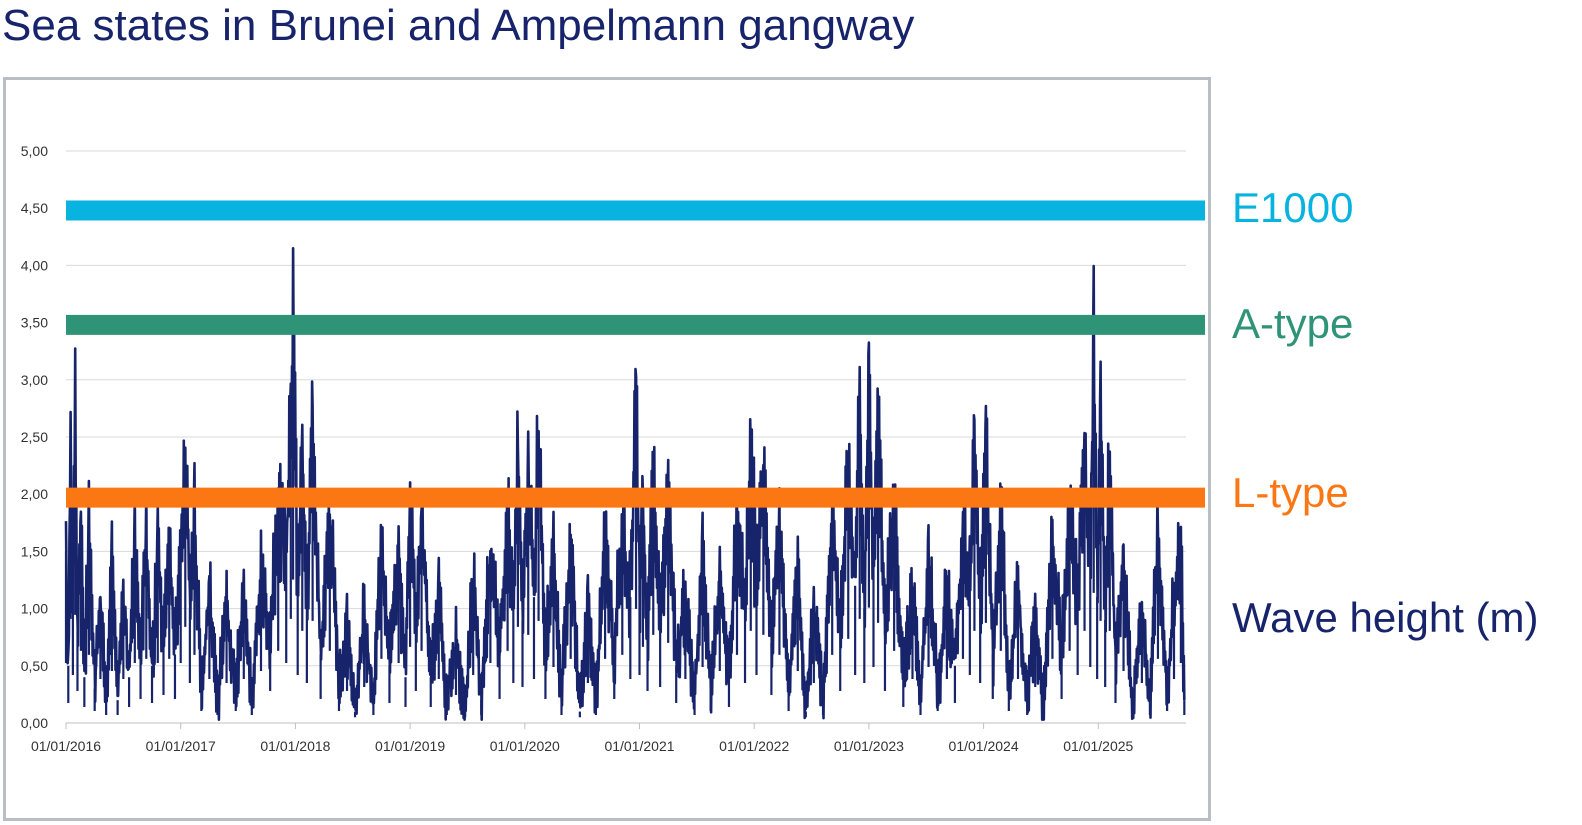 The height and width of the screenshot is (825, 1582). Describe the element at coordinates (34, 666) in the screenshot. I see `y-tick-label: 0,50` at that location.